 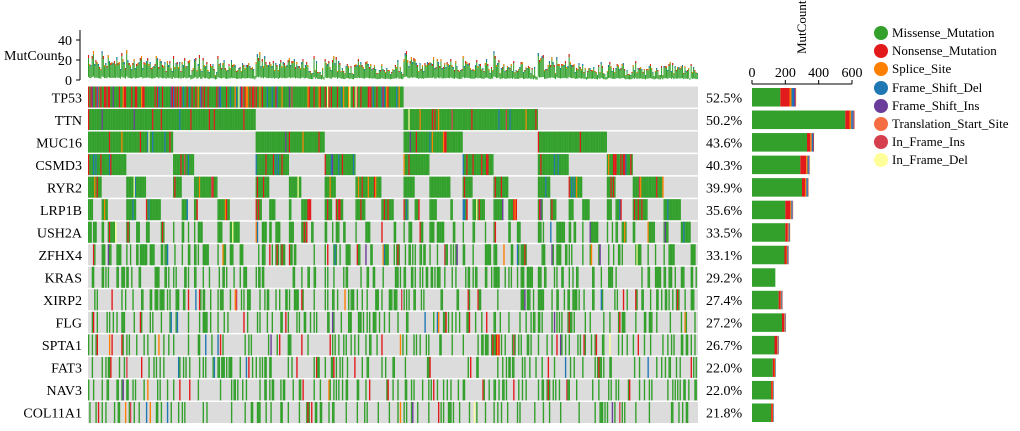 I want to click on matrix-row-background, so click(x=393, y=277).